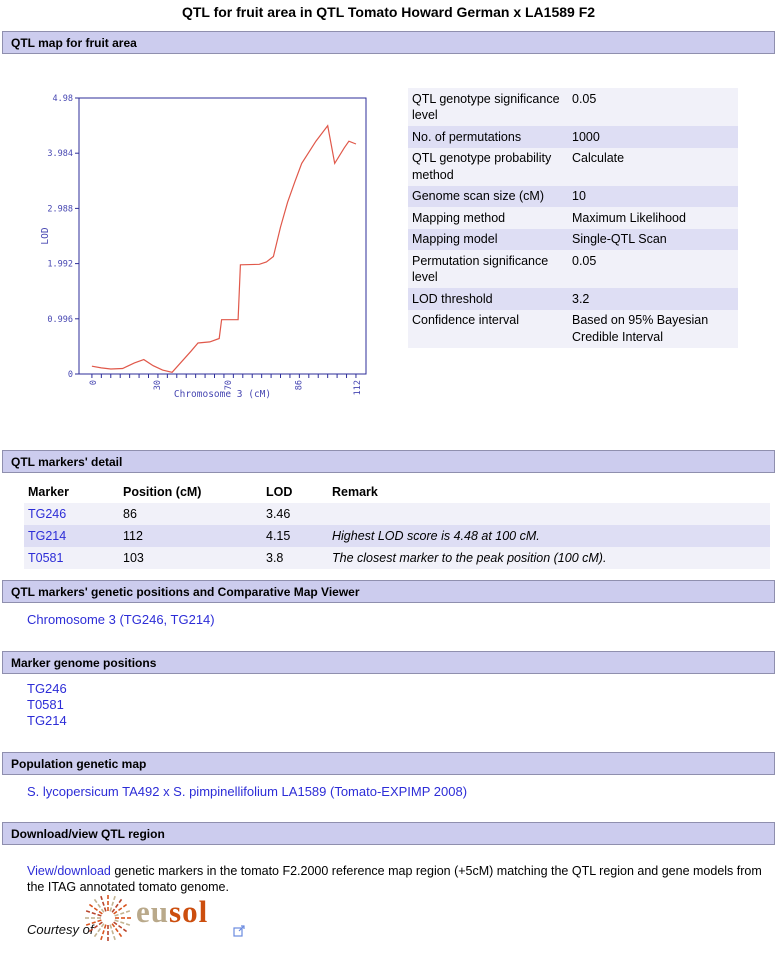 This screenshot has height=970, width=777. What do you see at coordinates (466, 320) in the screenshot?
I see `param-label: Confidence interval` at bounding box center [466, 320].